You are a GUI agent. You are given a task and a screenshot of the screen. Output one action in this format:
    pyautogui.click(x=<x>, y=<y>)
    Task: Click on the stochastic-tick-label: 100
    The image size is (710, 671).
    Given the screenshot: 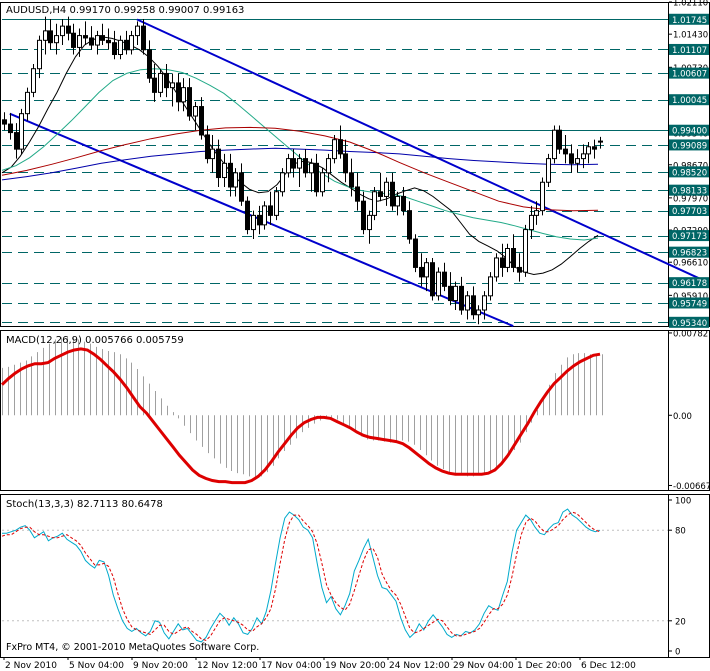 What is the action you would take?
    pyautogui.click(x=683, y=502)
    